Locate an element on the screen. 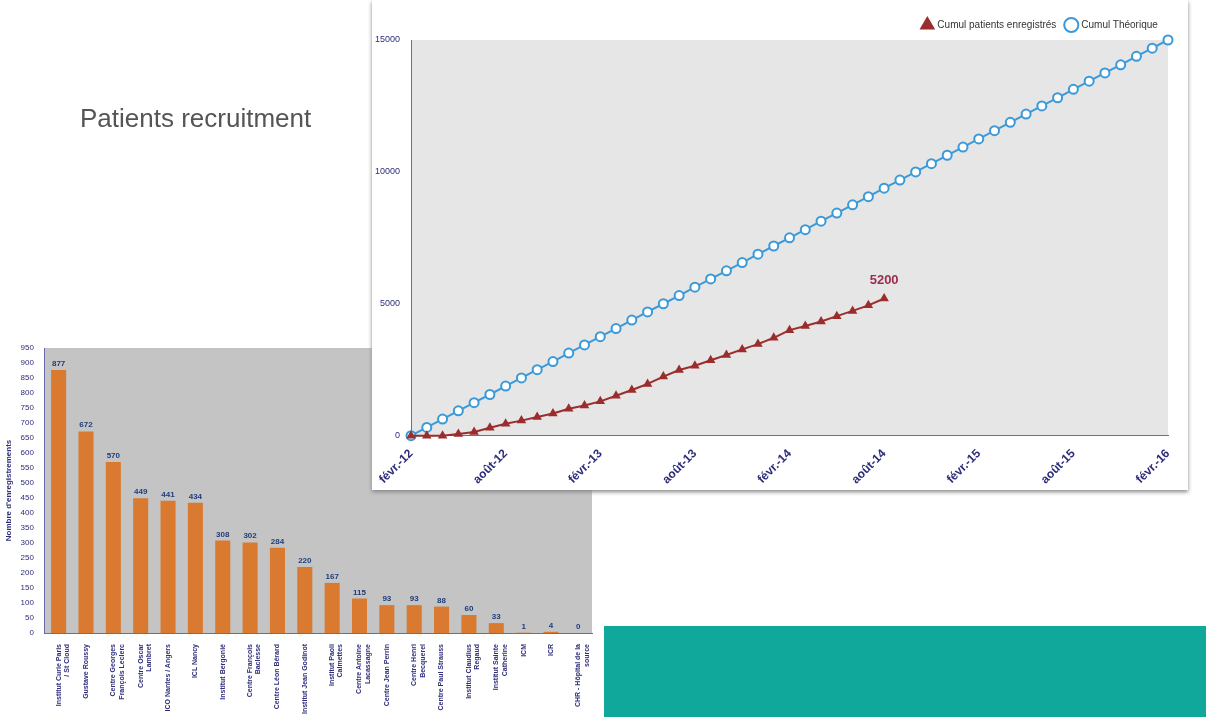 The image size is (1206, 717). annotation: 5200 is located at coordinates (884, 280).